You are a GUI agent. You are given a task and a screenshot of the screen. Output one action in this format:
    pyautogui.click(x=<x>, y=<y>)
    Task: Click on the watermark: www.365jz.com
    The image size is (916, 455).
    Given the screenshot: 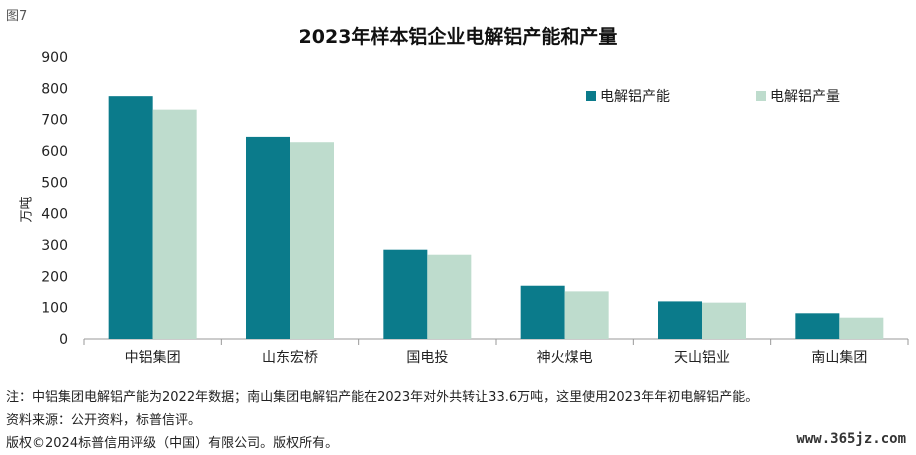 What is the action you would take?
    pyautogui.click(x=851, y=439)
    